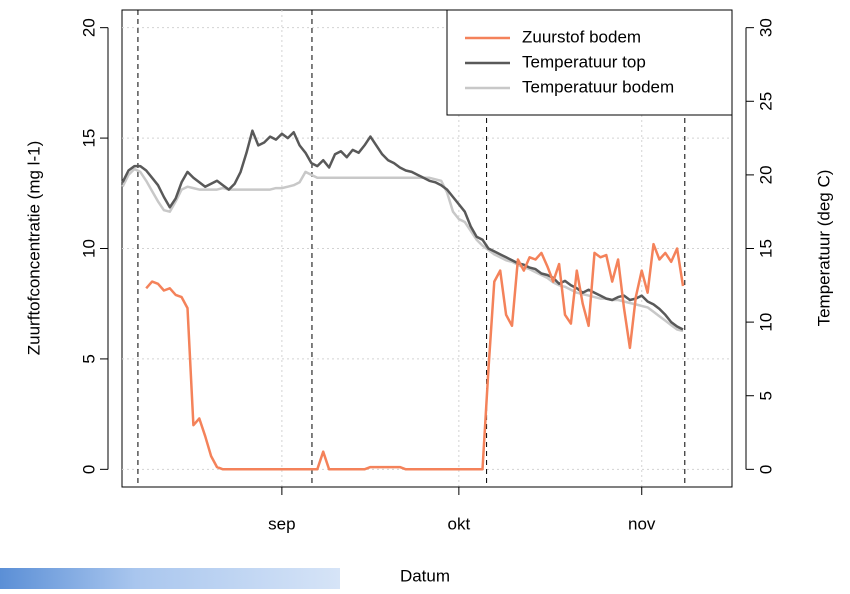 This screenshot has height=594, width=850. What do you see at coordinates (88, 469) in the screenshot?
I see `y-tick-label: 0` at bounding box center [88, 469].